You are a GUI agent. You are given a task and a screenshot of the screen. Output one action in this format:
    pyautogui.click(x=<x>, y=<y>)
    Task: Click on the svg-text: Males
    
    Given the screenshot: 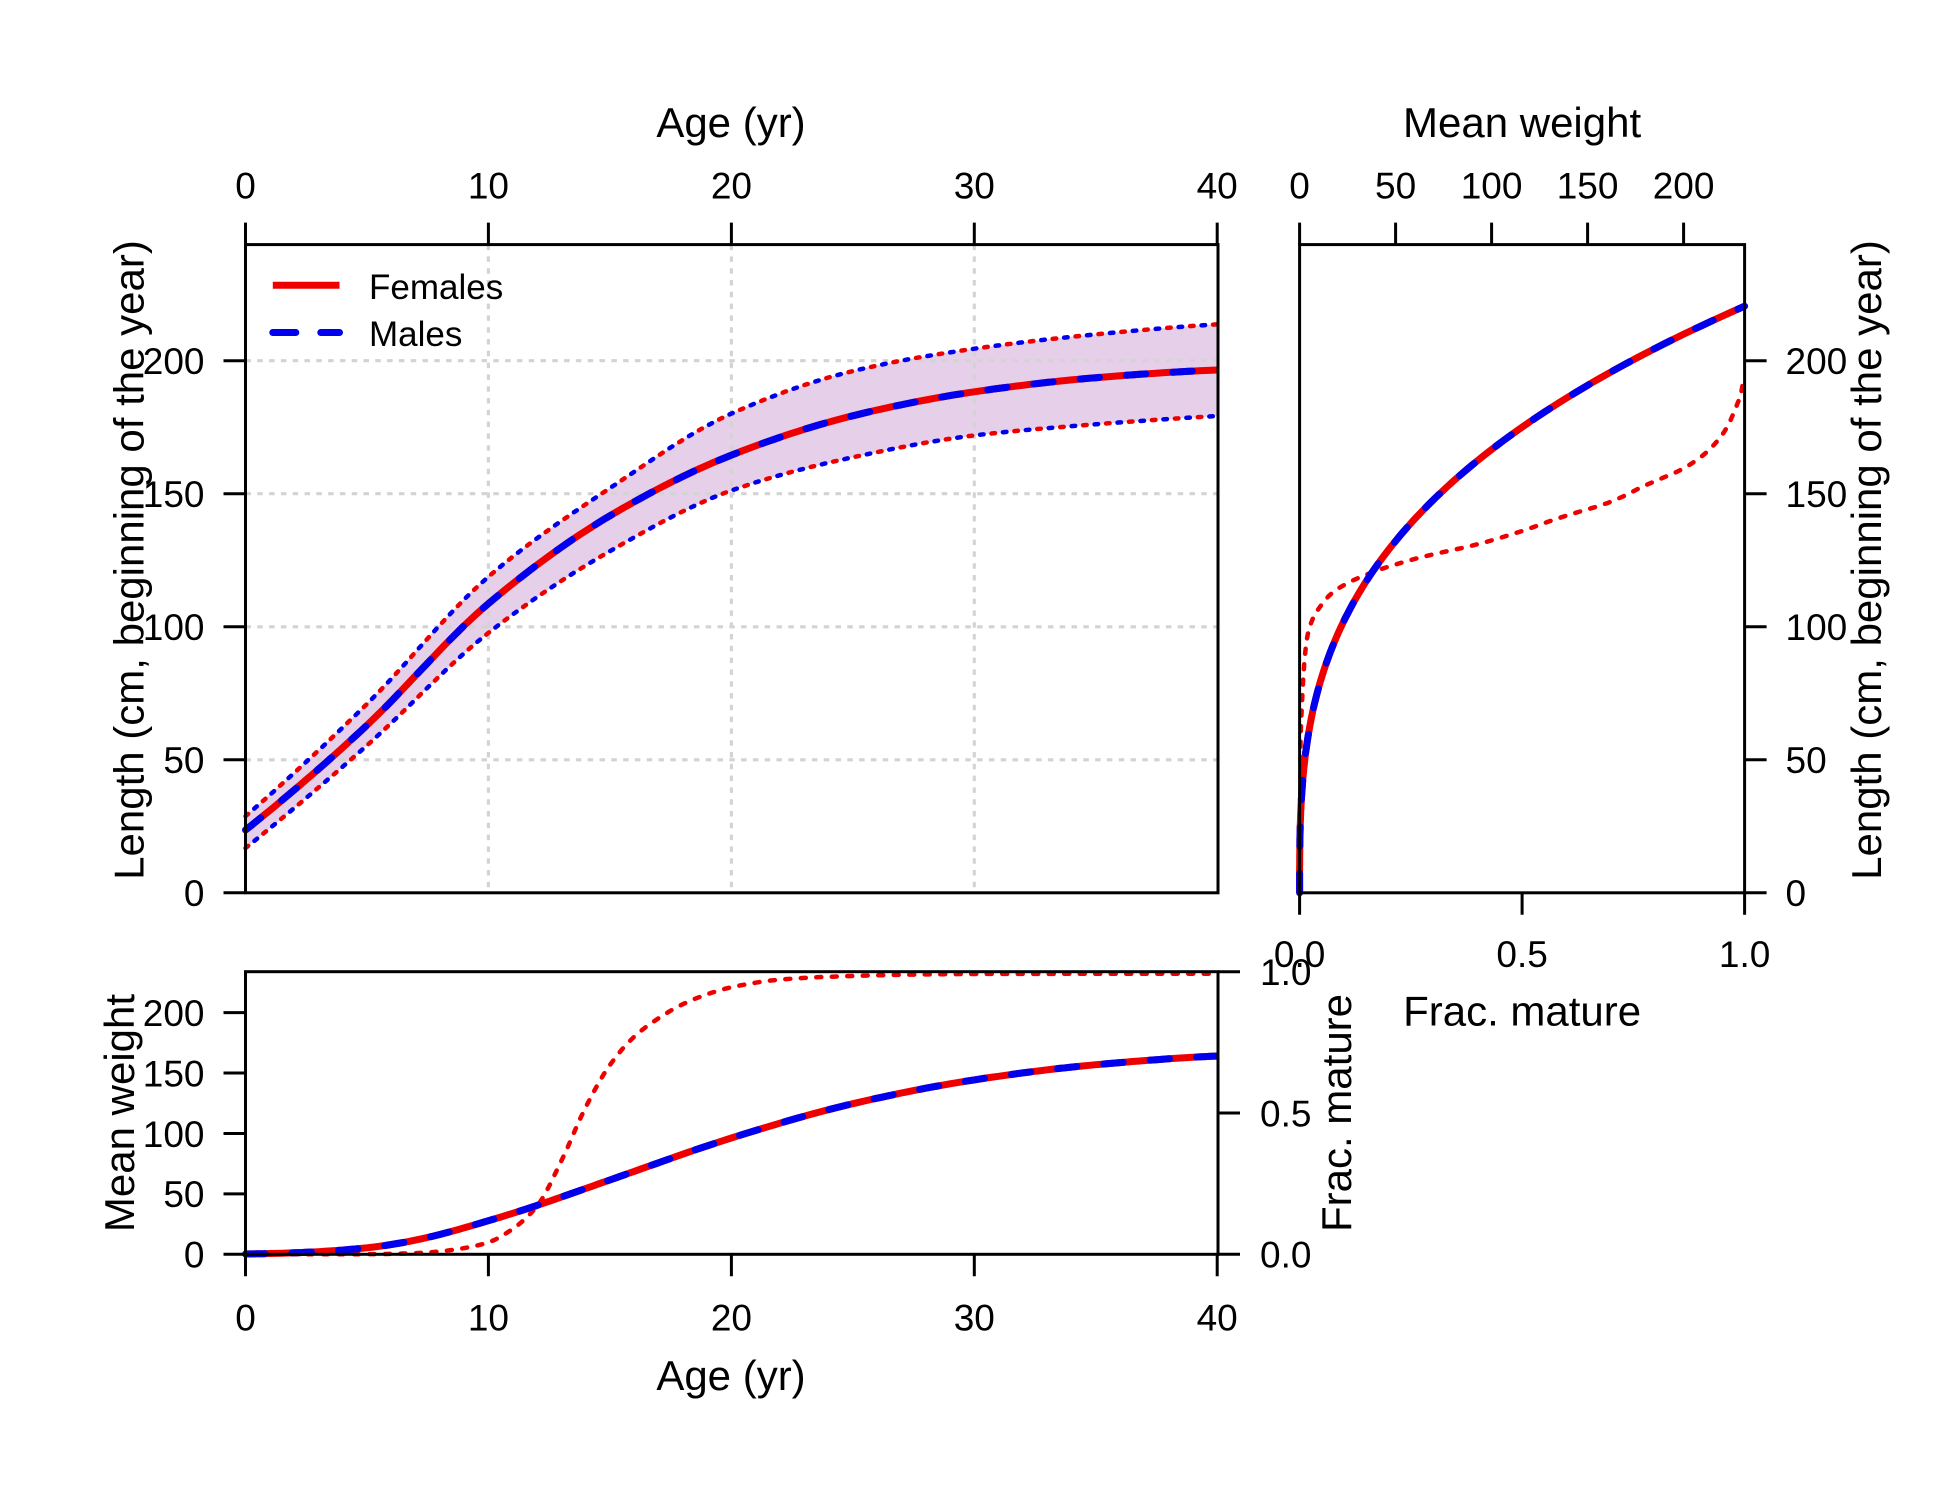 What is the action you would take?
    pyautogui.click(x=415, y=334)
    